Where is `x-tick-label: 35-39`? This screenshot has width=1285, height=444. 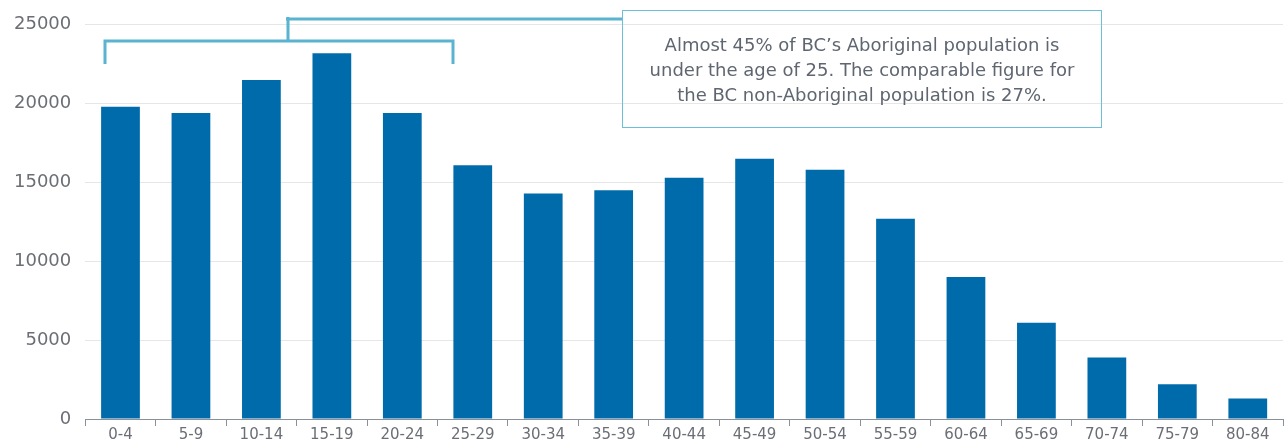
x-tick-label: 35-39 is located at coordinates (613, 433).